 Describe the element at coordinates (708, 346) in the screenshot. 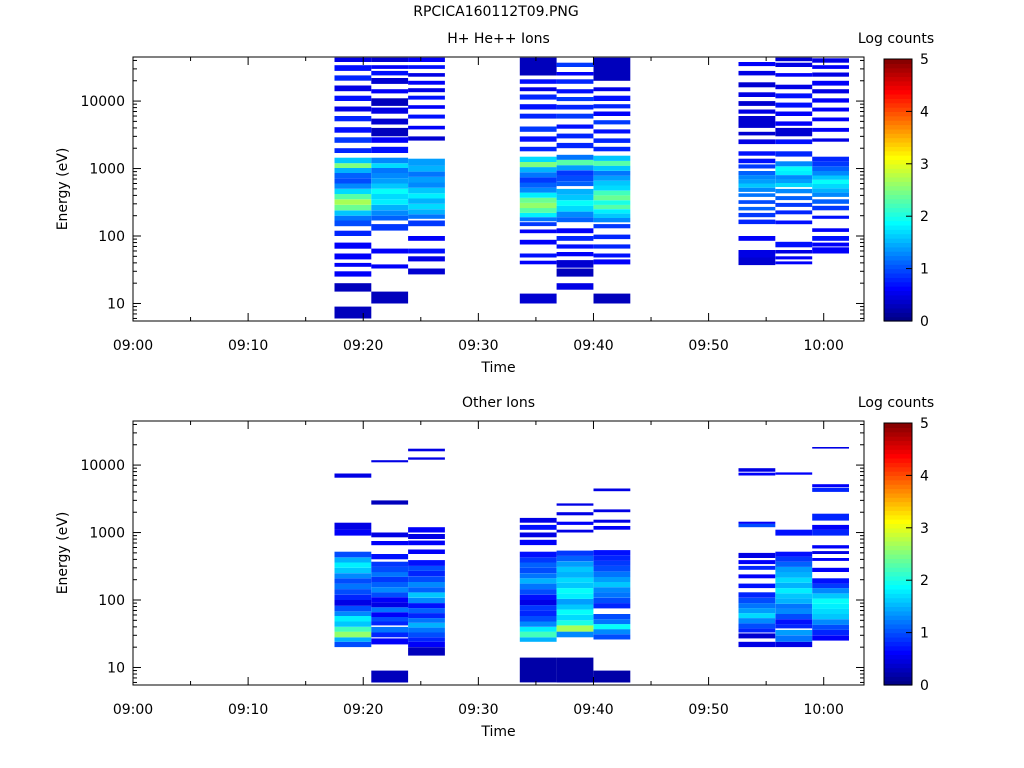

I see `x-tick-label: 09:50` at that location.